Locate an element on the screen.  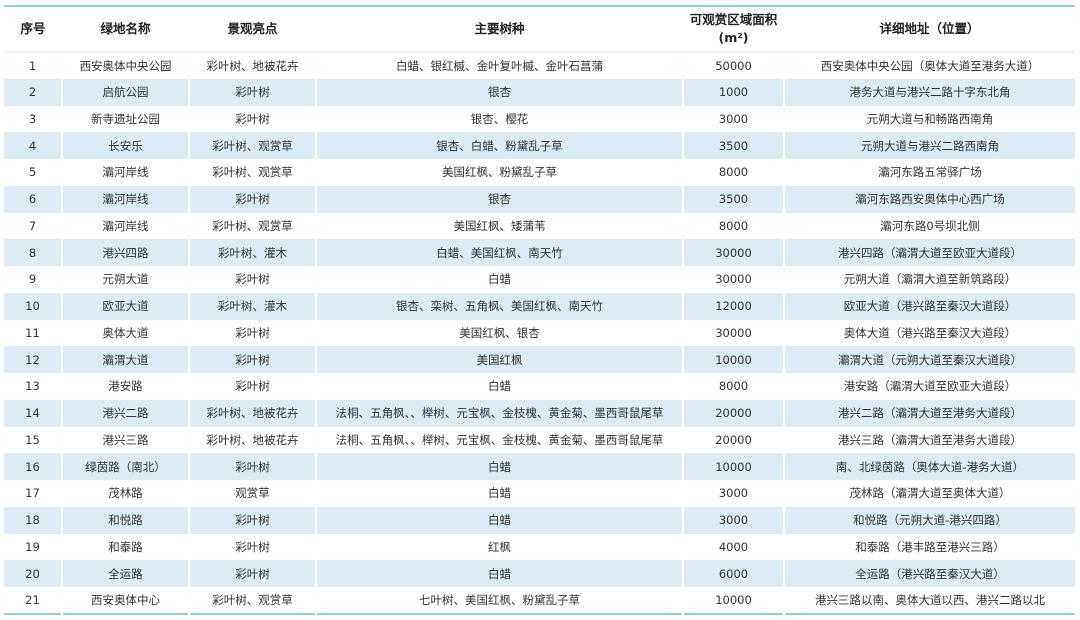
cell-address: 元朔大道与港兴二路西南角 is located at coordinates (929, 145).